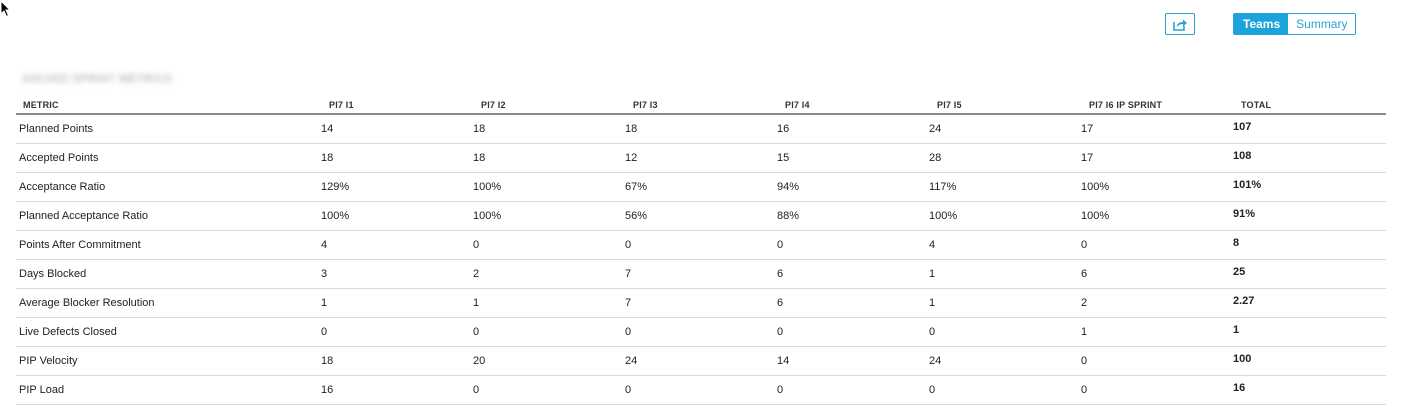 The height and width of the screenshot is (414, 1406). Describe the element at coordinates (1309, 245) in the screenshot. I see `total-cell: 8` at that location.